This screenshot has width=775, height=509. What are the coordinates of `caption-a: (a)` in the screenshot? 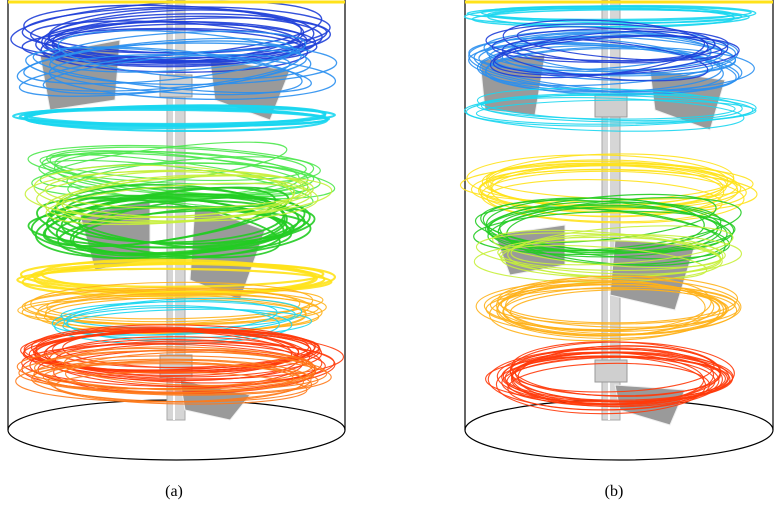 It's located at (174, 492).